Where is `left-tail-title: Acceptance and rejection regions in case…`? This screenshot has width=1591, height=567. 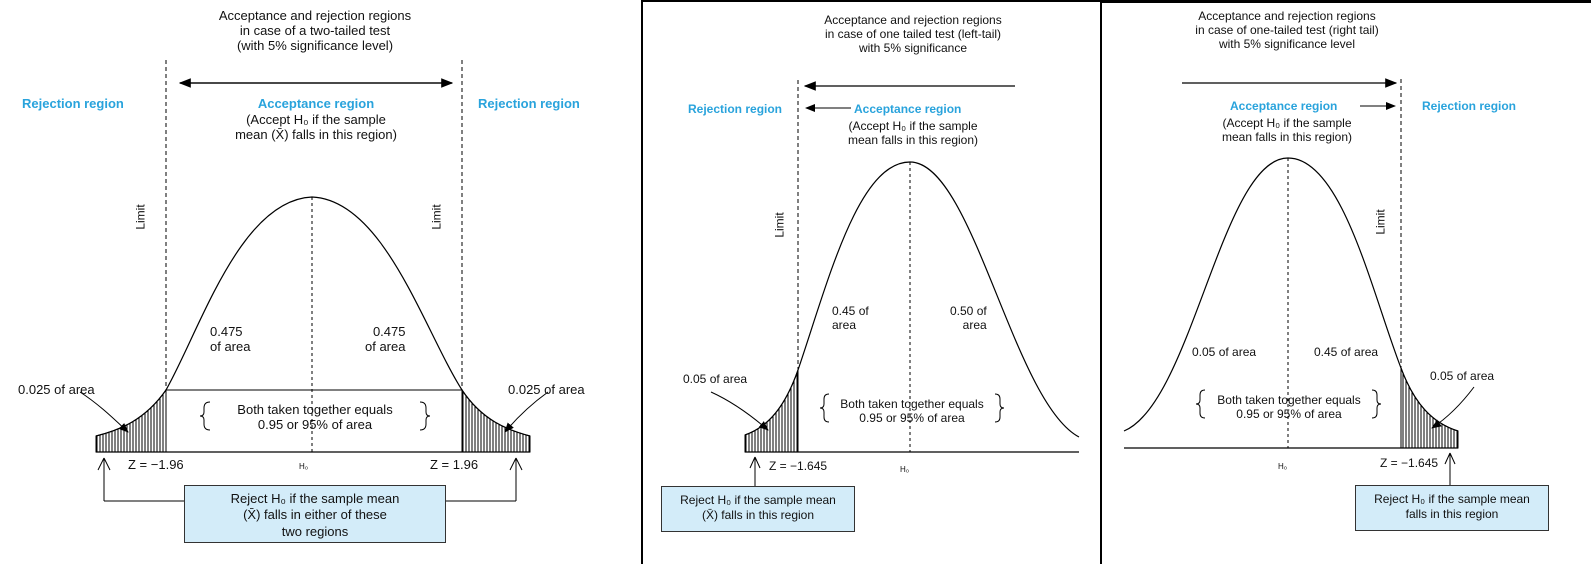 left-tail-title: Acceptance and rejection regions in case… is located at coordinates (913, 34).